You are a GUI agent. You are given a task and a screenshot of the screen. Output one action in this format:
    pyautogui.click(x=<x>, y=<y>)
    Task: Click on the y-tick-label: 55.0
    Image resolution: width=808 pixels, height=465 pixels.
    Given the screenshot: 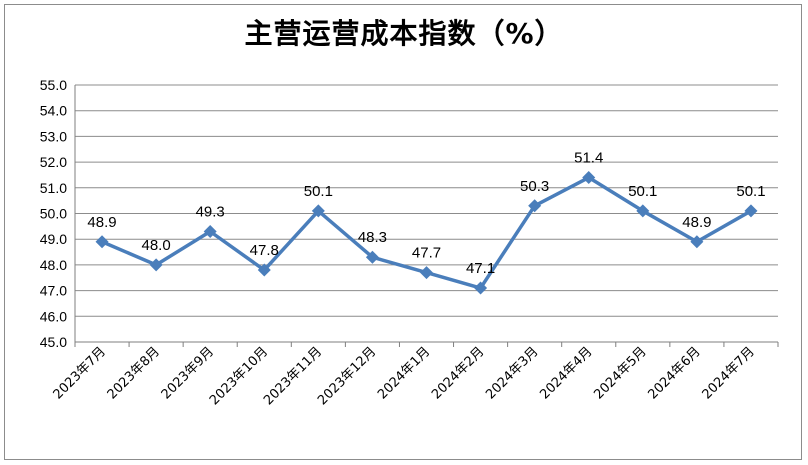 What is the action you would take?
    pyautogui.click(x=53, y=85)
    